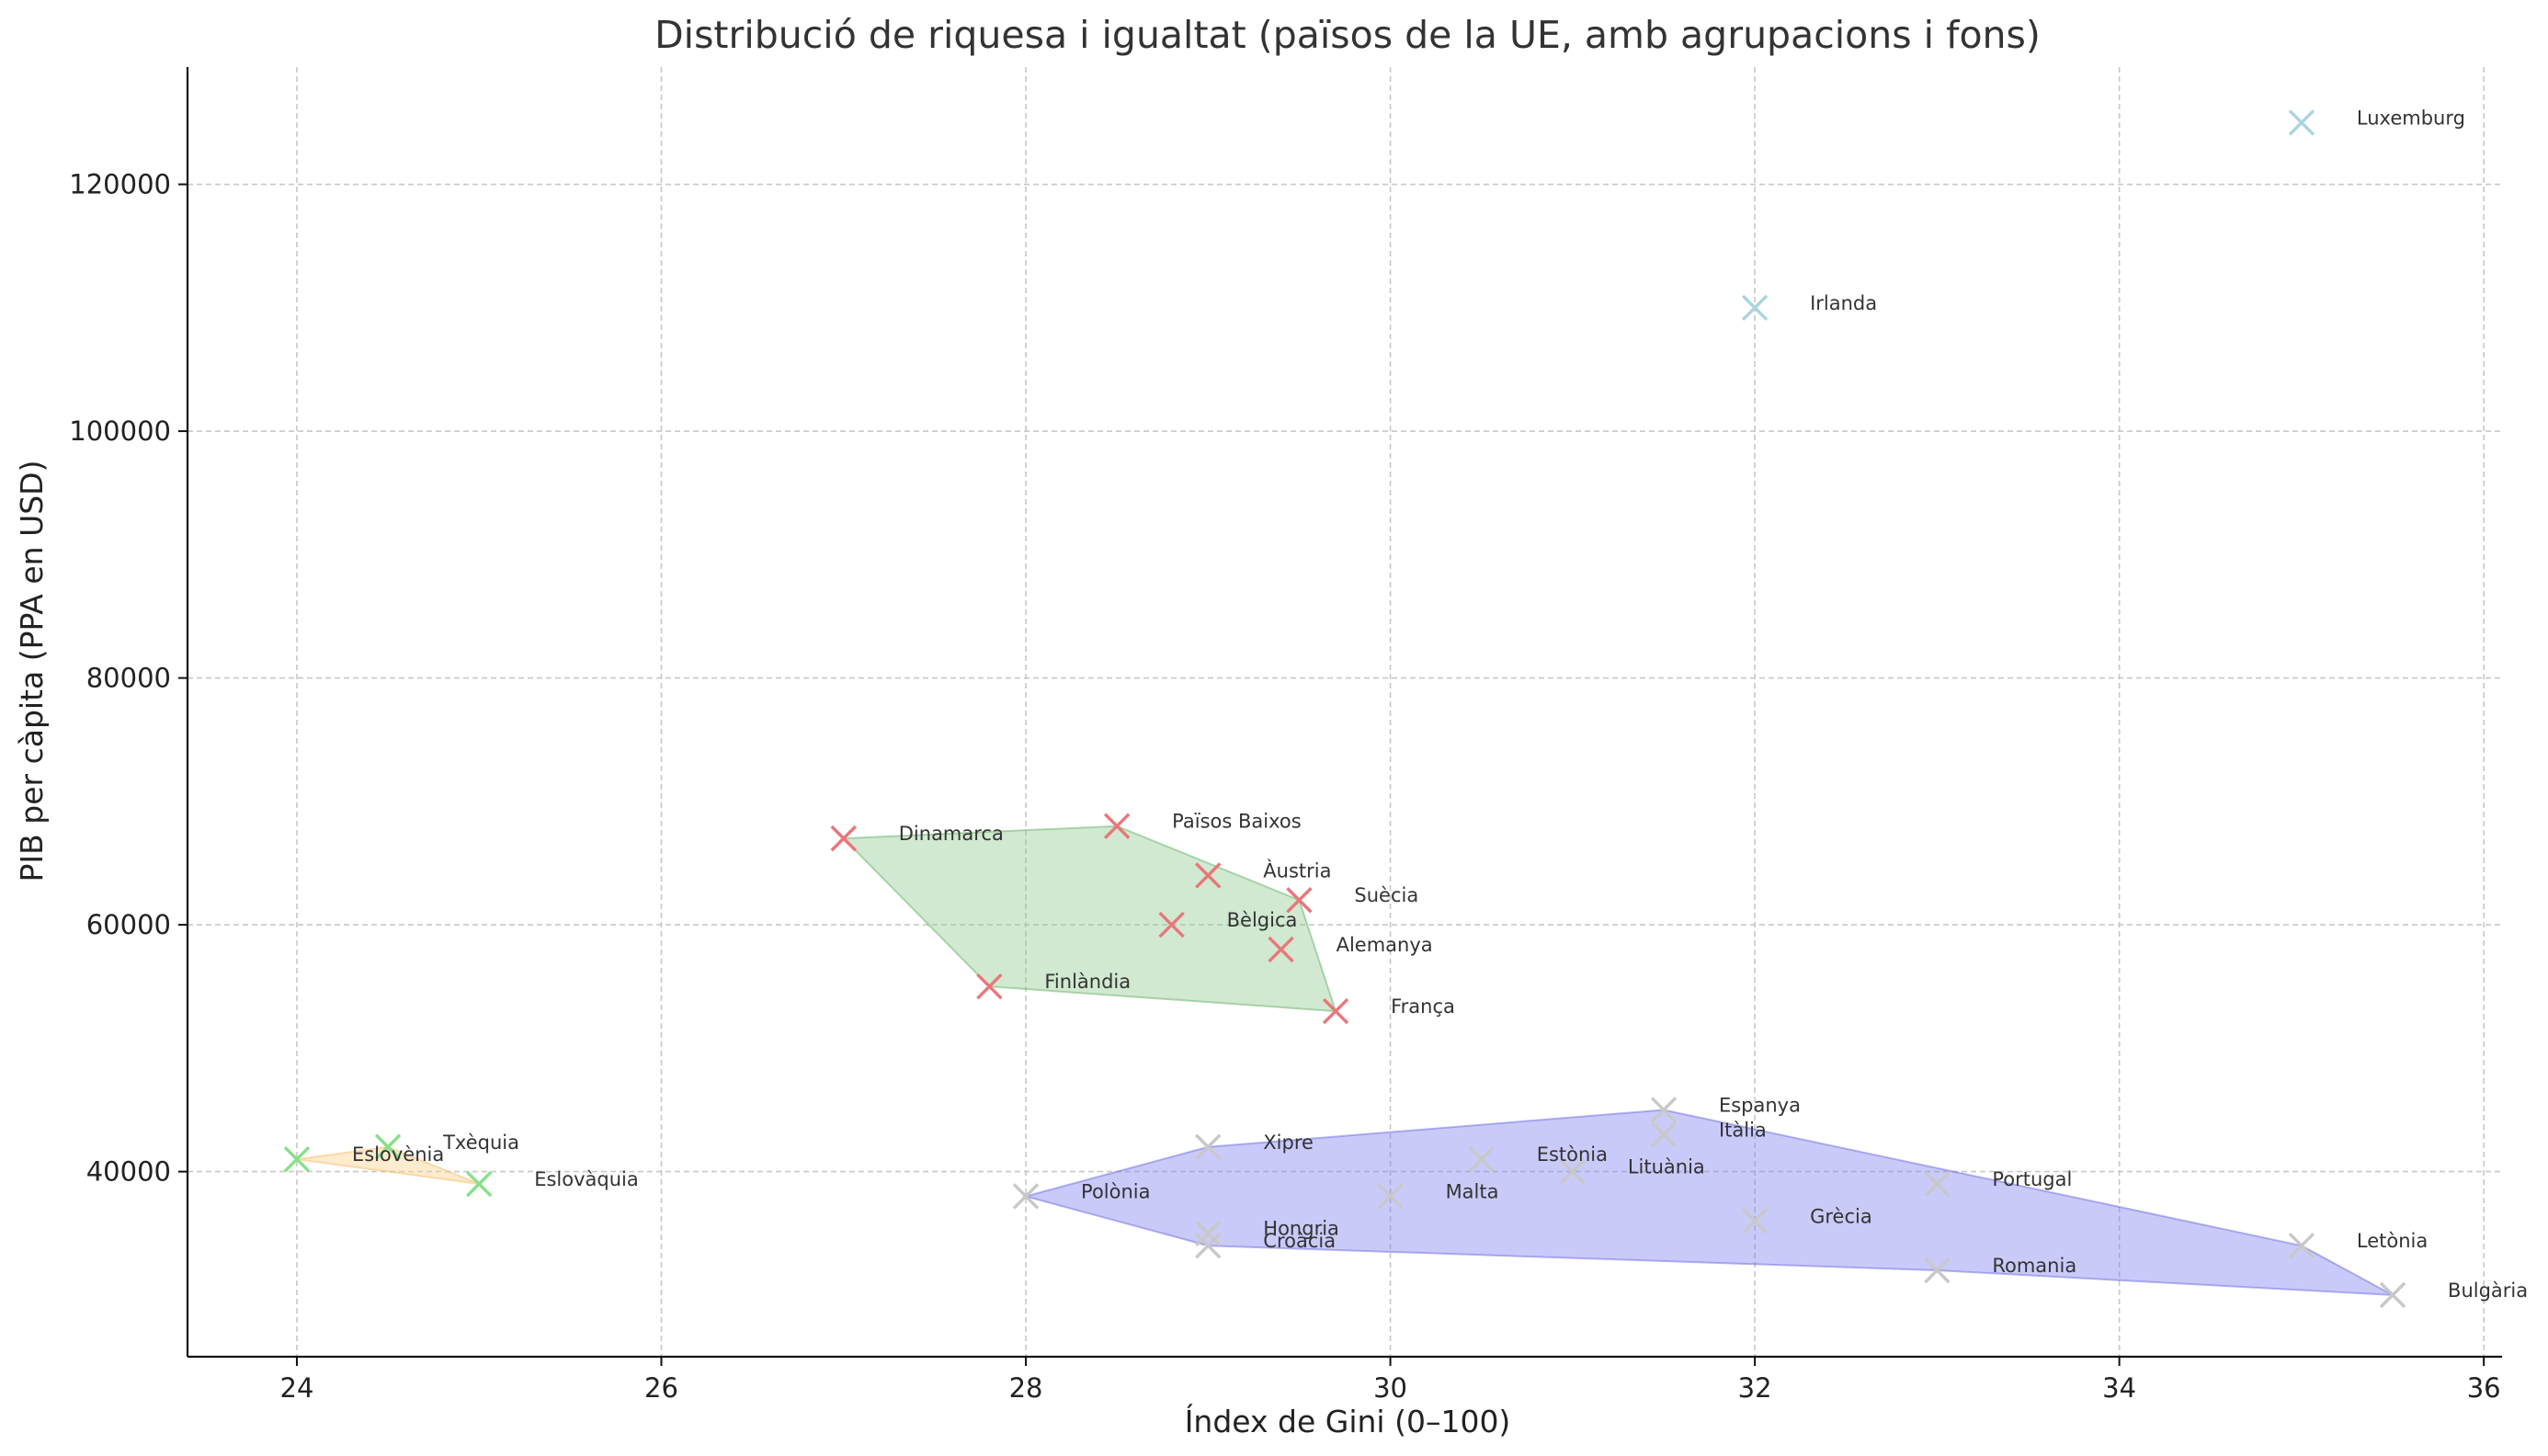 The image size is (2548, 1456). I want to click on point-label: Croàcia, so click(1299, 1241).